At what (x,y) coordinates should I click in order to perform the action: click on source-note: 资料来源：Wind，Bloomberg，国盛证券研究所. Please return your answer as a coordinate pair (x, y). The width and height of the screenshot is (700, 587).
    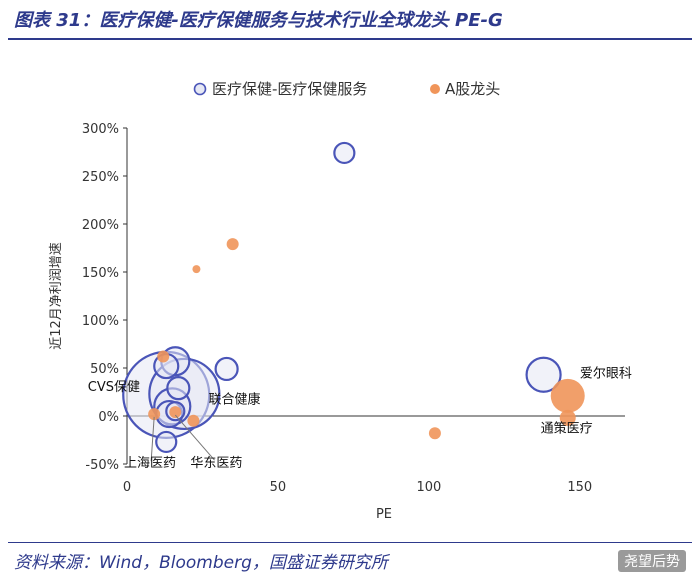
    Looking at the image, I should click on (201, 563).